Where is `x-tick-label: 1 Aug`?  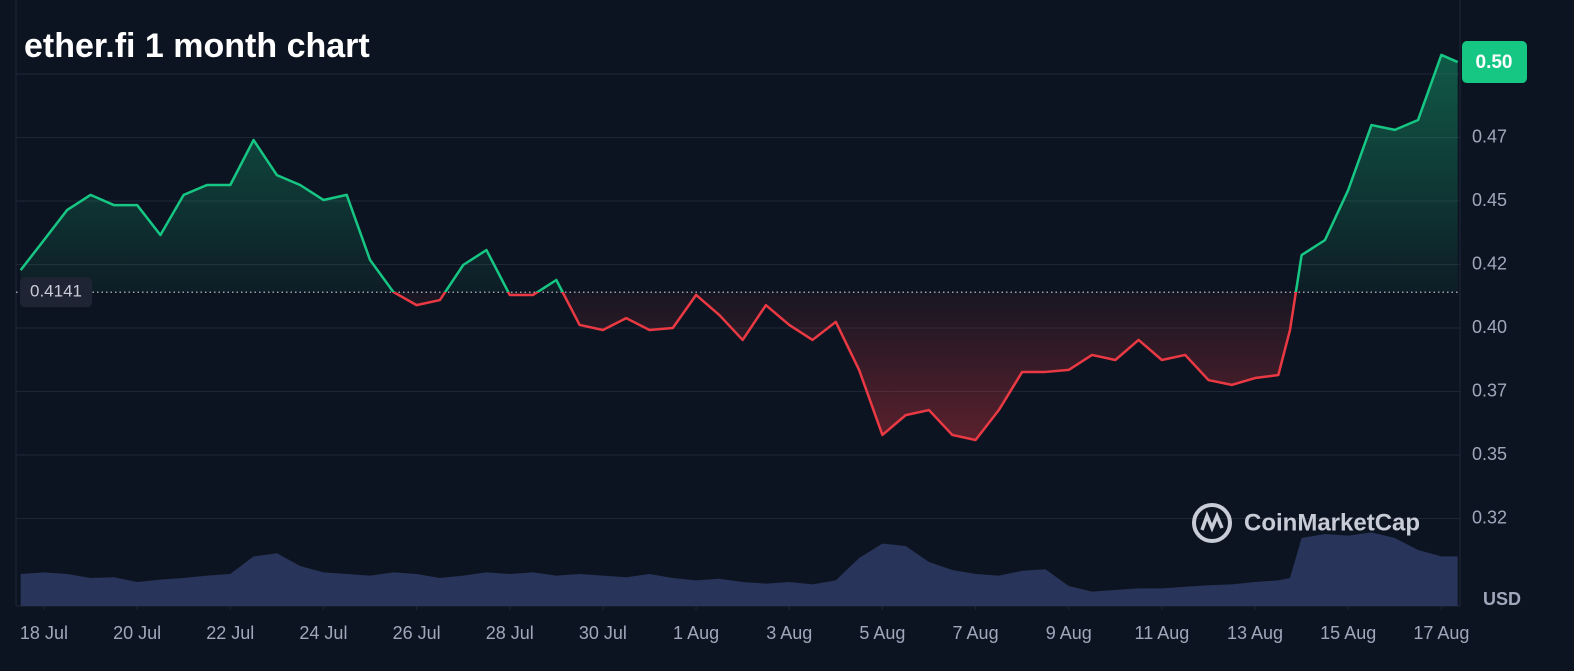 x-tick-label: 1 Aug is located at coordinates (696, 633).